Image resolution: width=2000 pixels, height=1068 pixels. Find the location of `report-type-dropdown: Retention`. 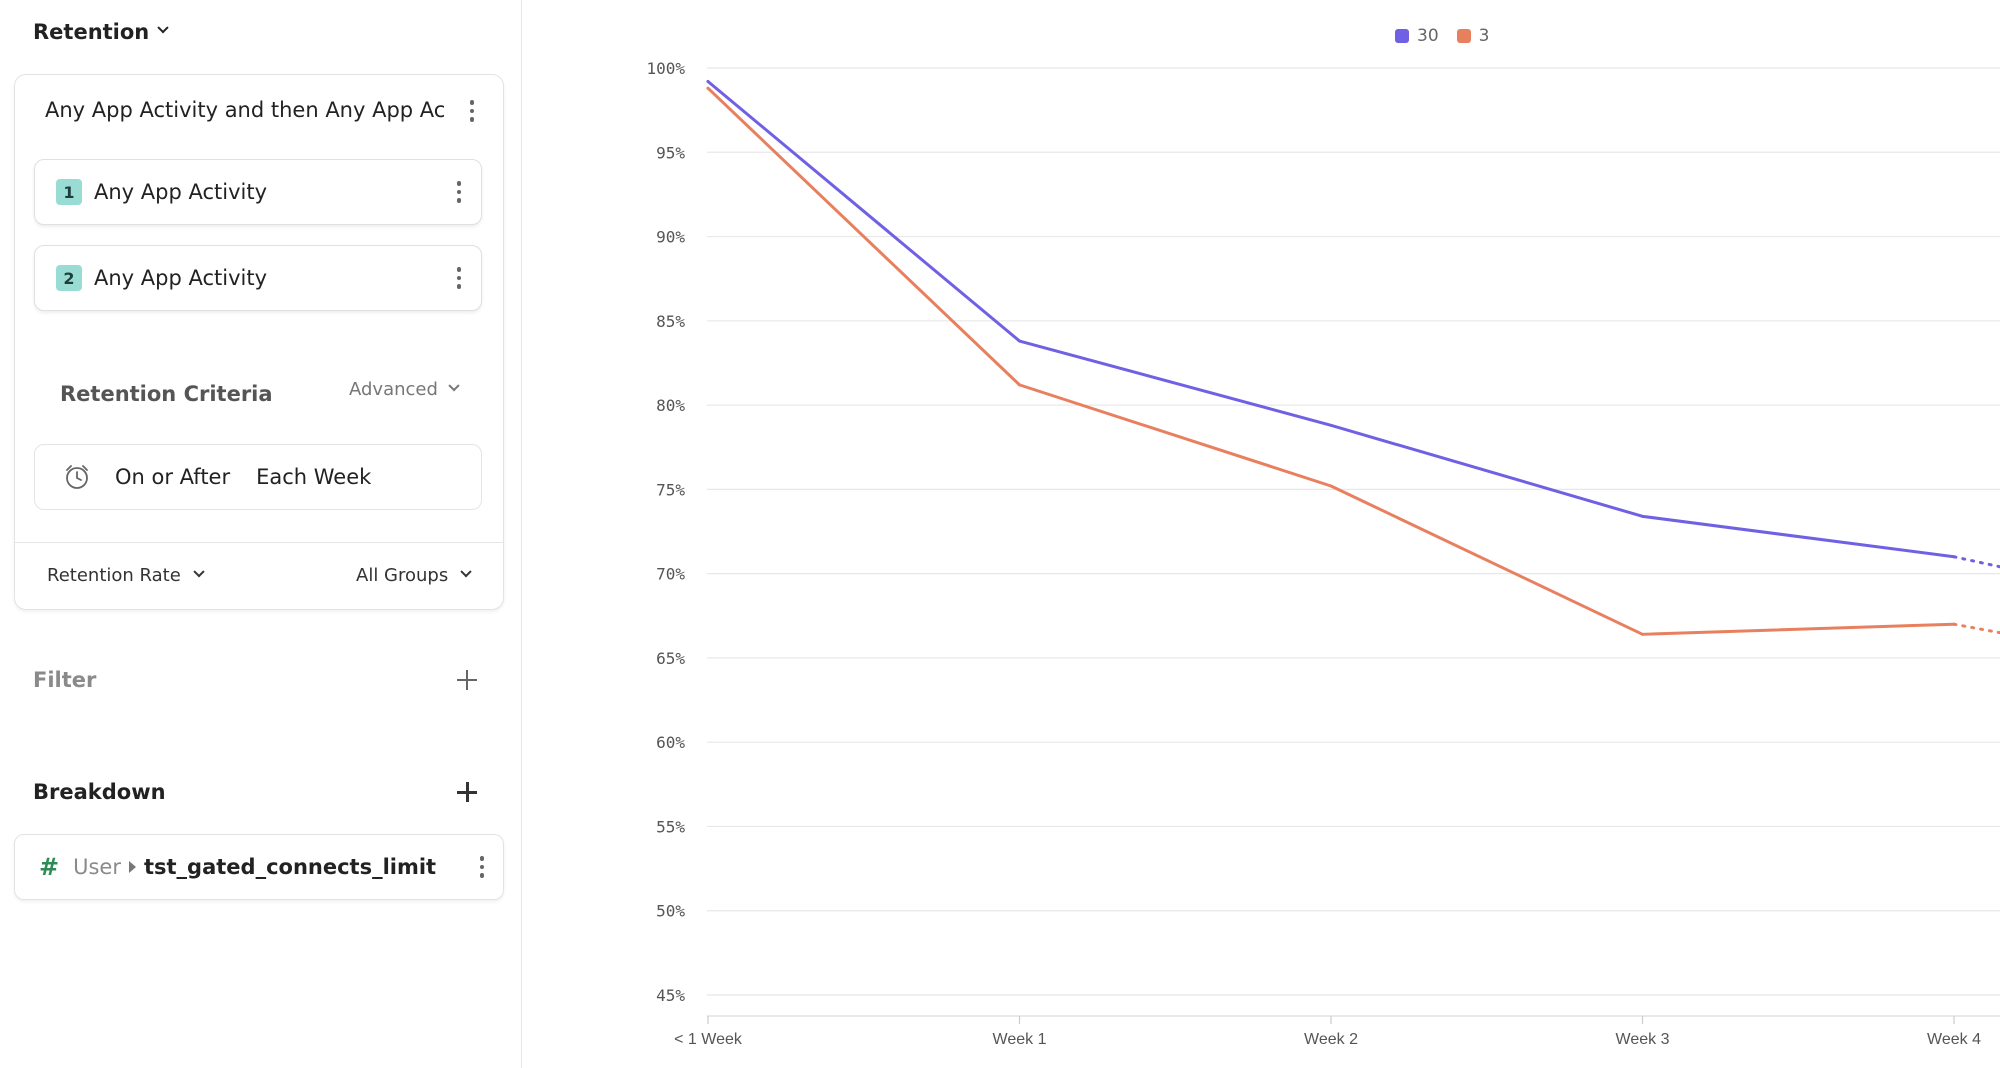

report-type-dropdown: Retention is located at coordinates (101, 32).